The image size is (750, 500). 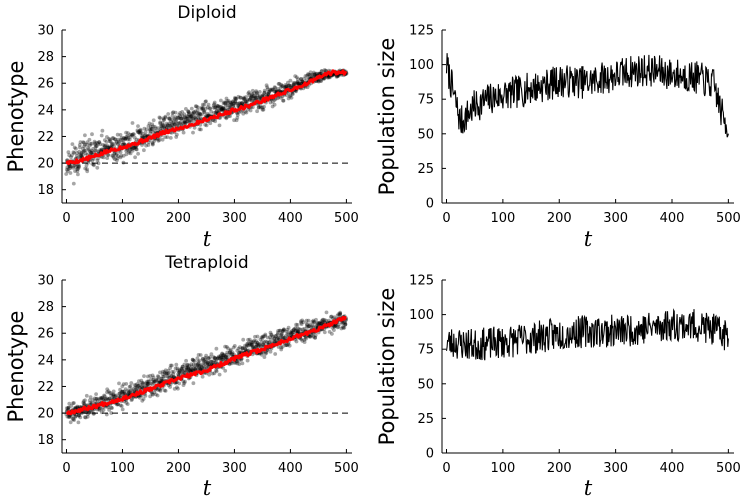 What do you see at coordinates (672, 218) in the screenshot?
I see `x-tick-label: 400` at bounding box center [672, 218].